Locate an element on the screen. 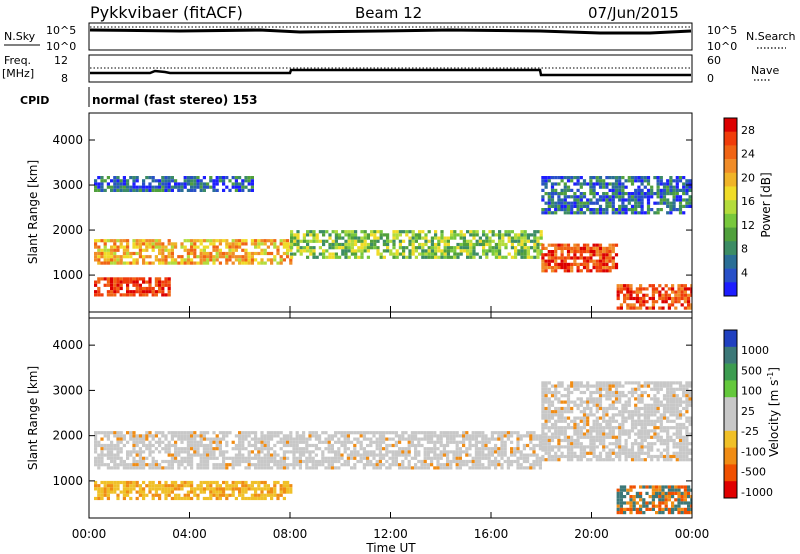 This screenshot has width=800, height=554. x-tick-label: 00:00 is located at coordinates (692, 534).